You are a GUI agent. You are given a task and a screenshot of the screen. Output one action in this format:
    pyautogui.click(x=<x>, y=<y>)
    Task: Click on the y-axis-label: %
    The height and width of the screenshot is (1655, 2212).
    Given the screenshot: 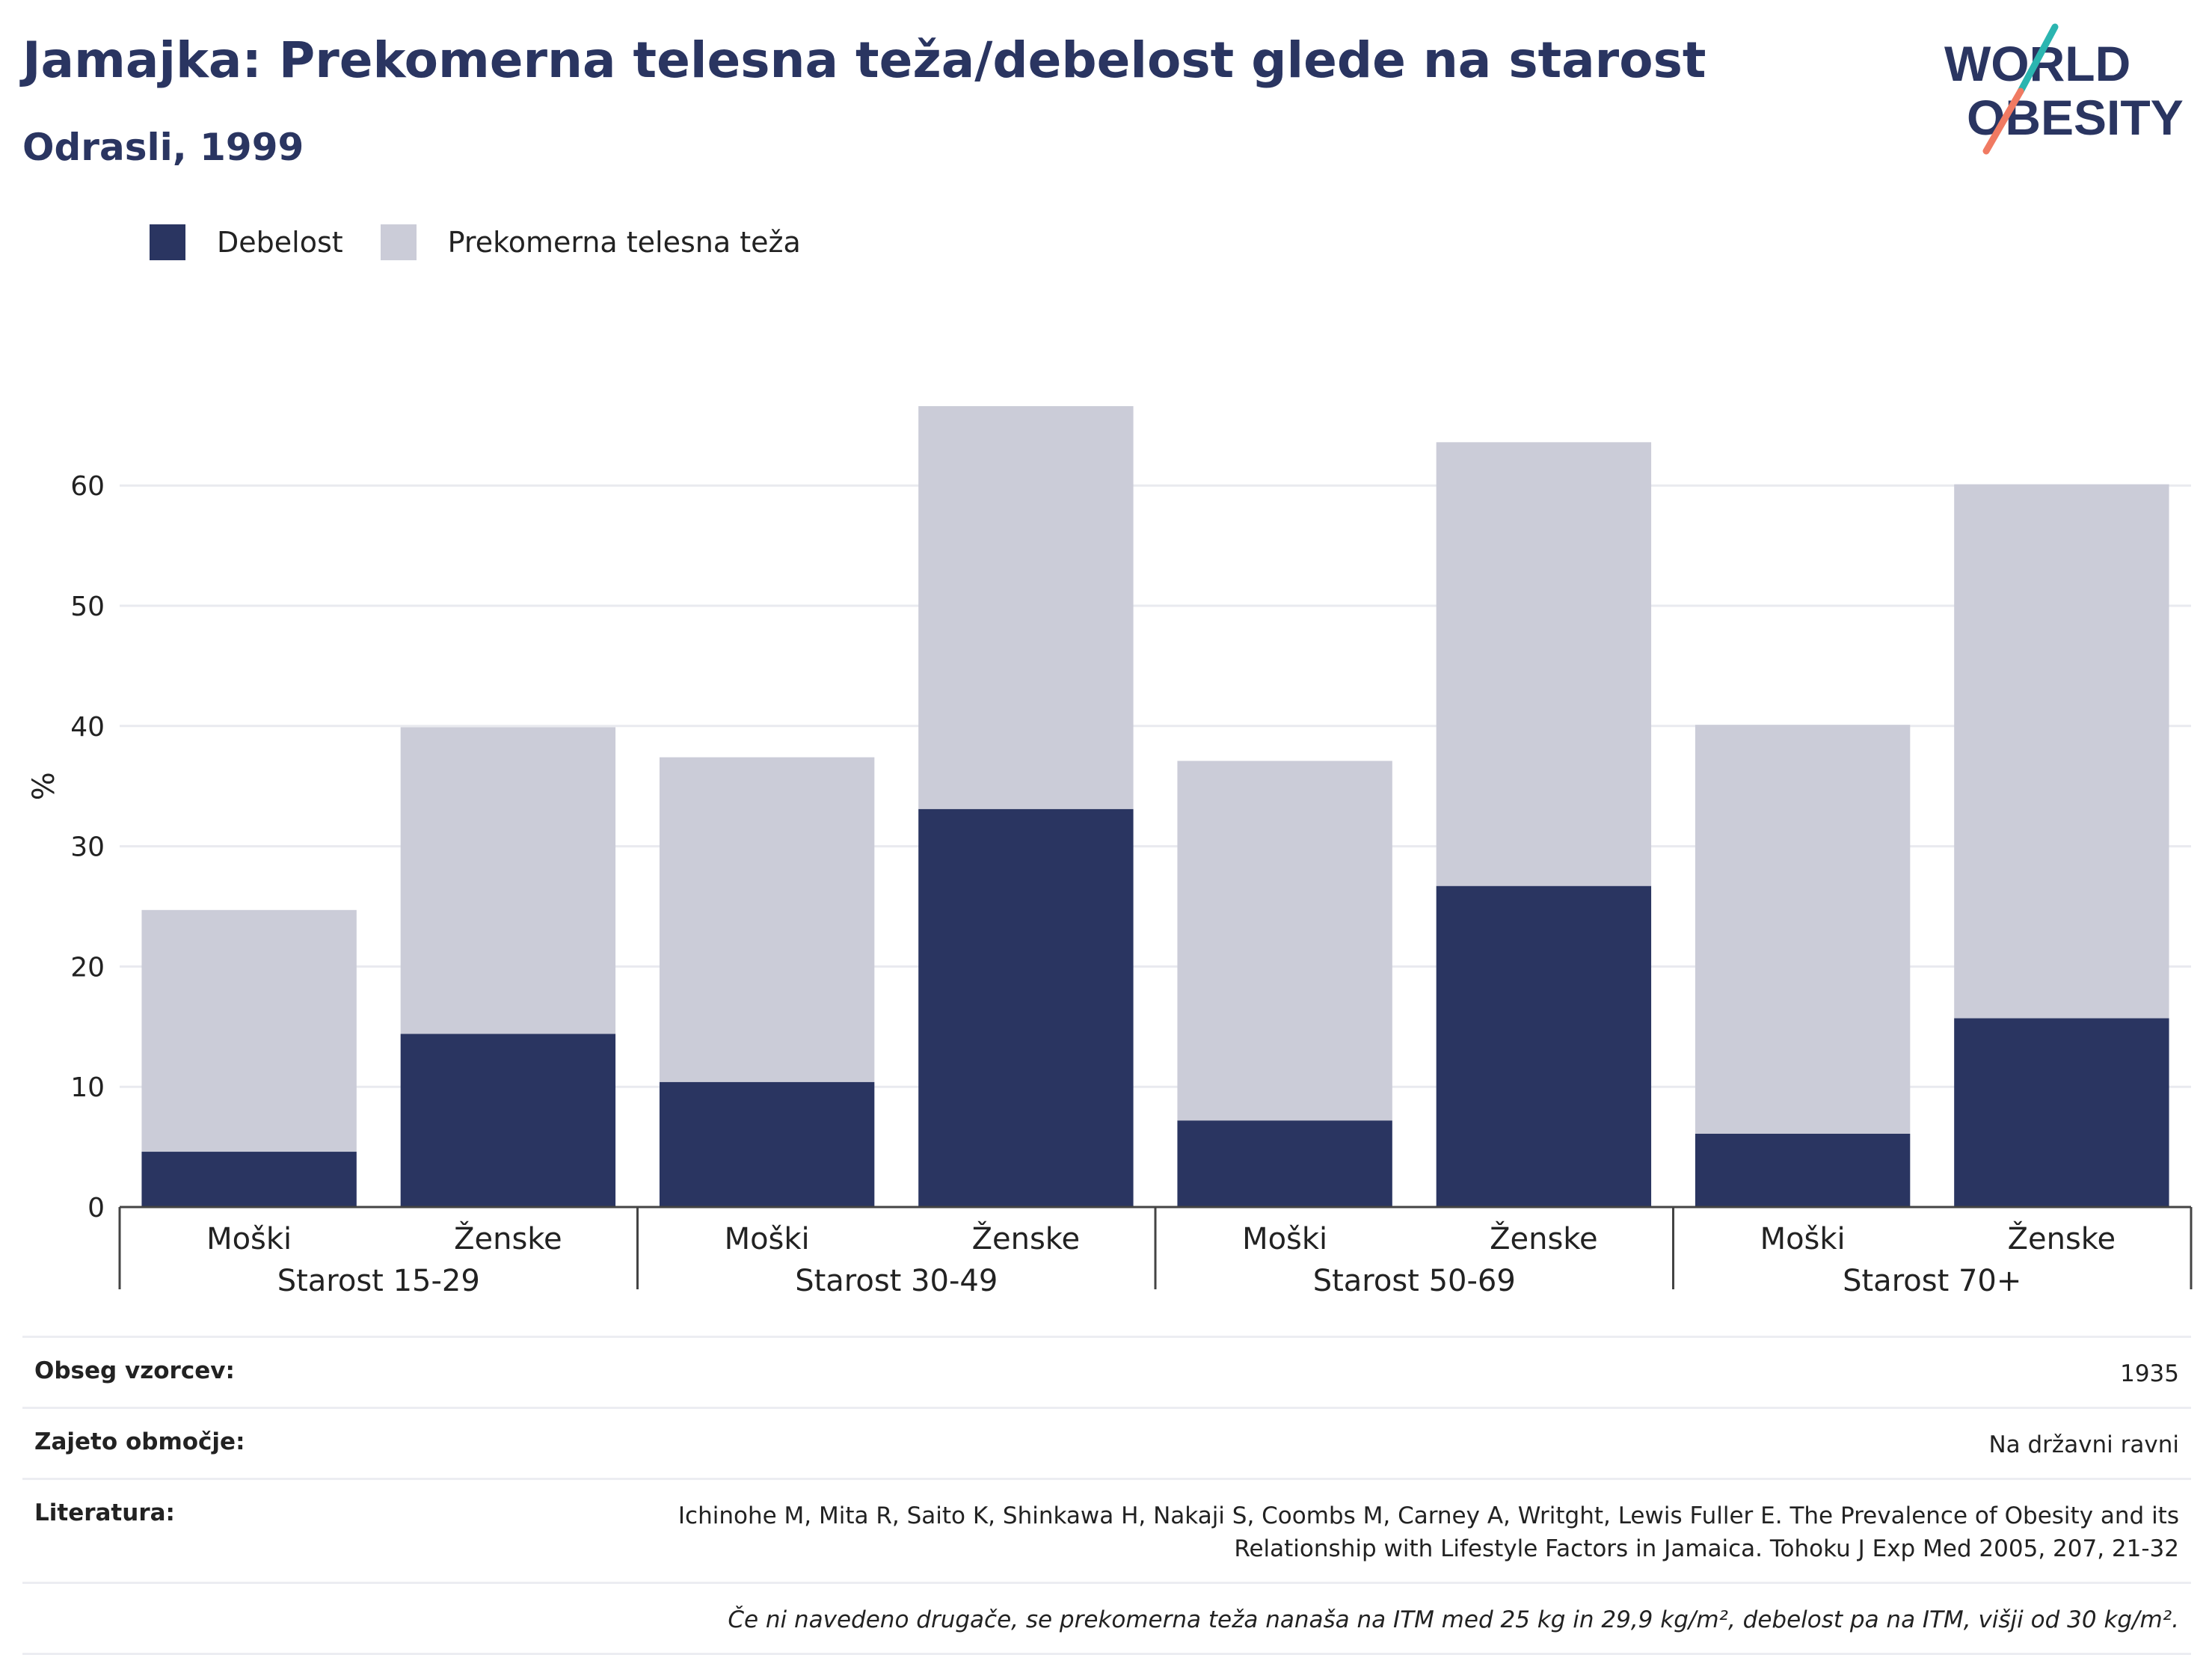 What is the action you would take?
    pyautogui.click(x=44, y=786)
    